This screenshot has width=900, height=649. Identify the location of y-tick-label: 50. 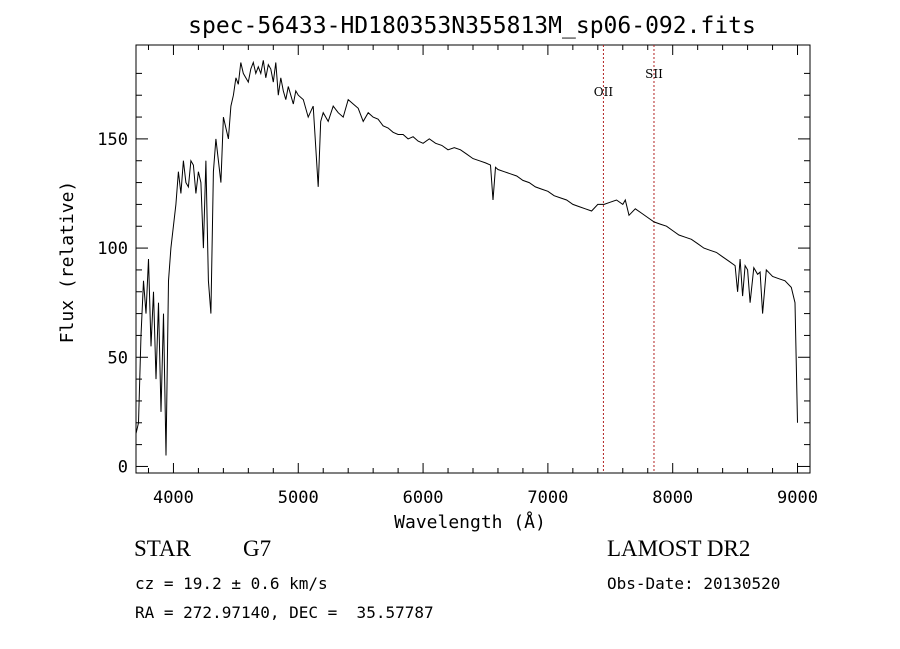
(118, 358).